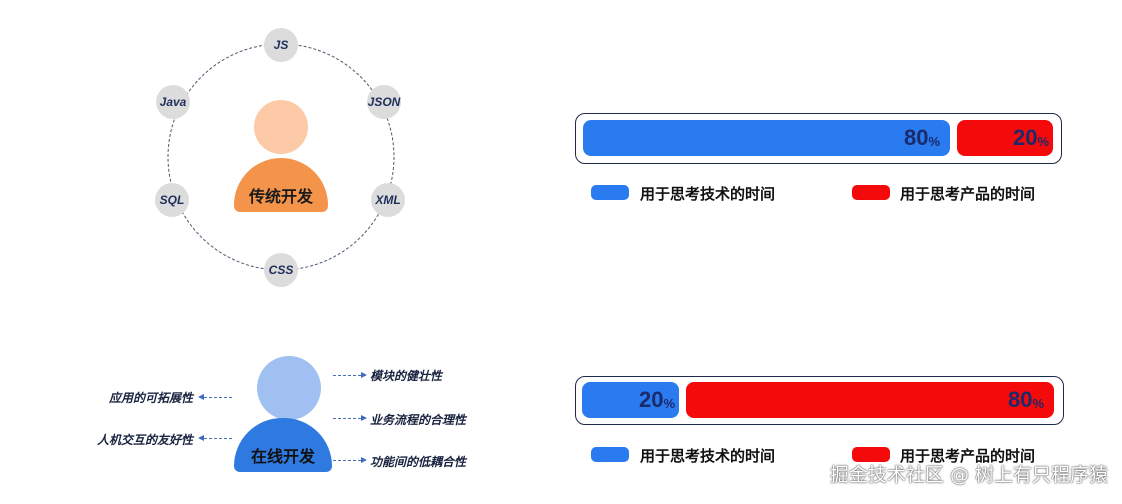  I want to click on skill-node-css: CSS, so click(281, 270).